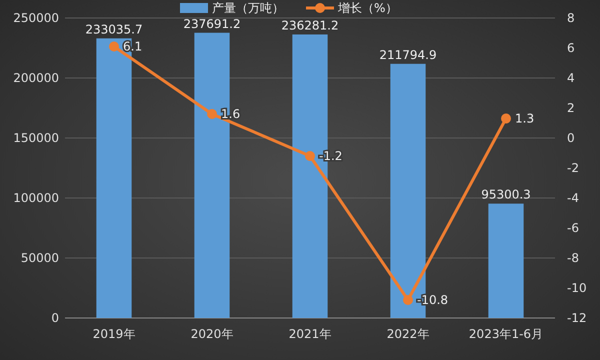 The image size is (600, 360). What do you see at coordinates (36, 78) in the screenshot?
I see `y-tick-label: 200000` at bounding box center [36, 78].